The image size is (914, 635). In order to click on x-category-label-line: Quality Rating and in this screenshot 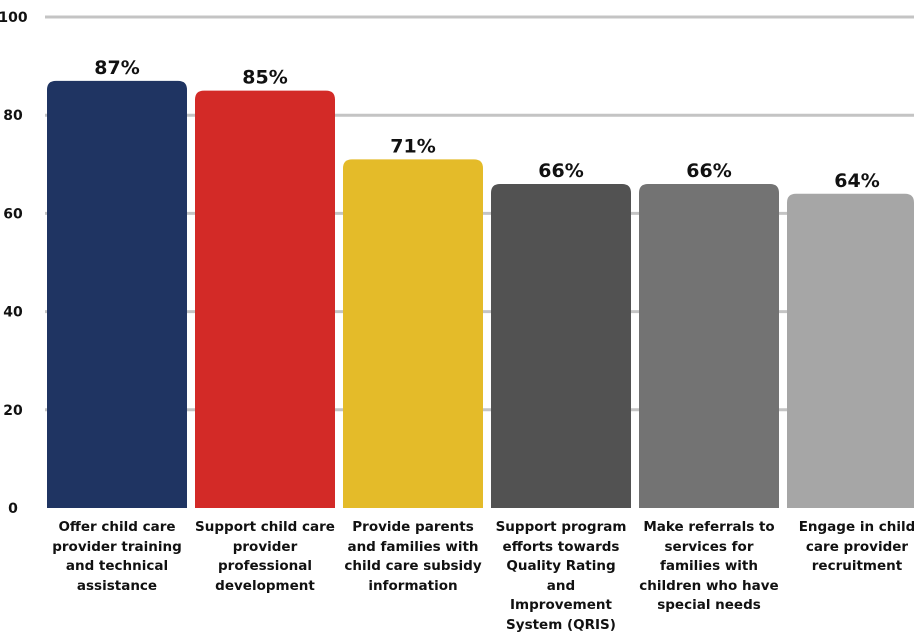, I will do `click(561, 576)`.